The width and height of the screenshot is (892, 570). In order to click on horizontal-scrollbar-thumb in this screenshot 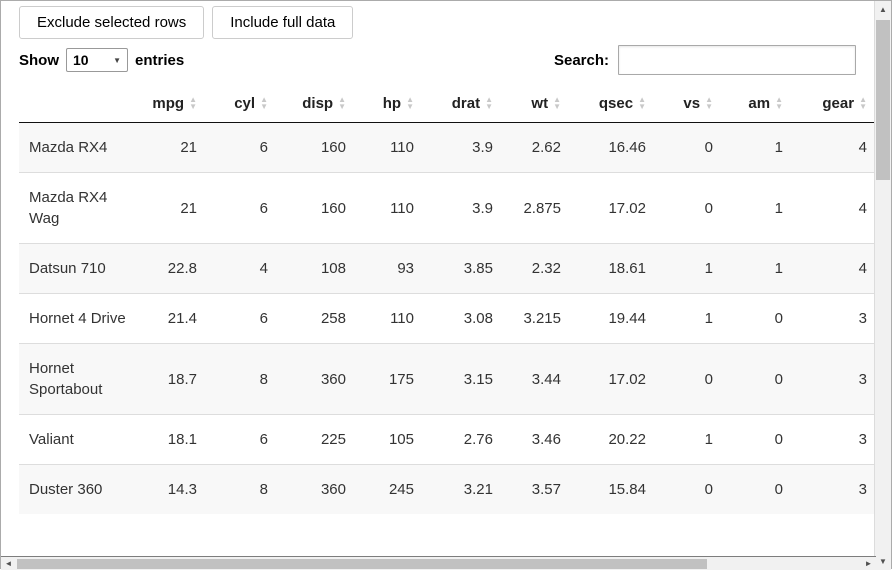, I will do `click(362, 564)`.